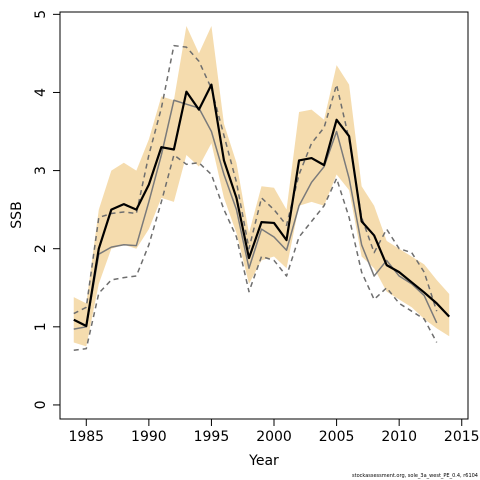 This screenshot has height=480, width=480. I want to click on y-axis-label: SSB, so click(17, 214).